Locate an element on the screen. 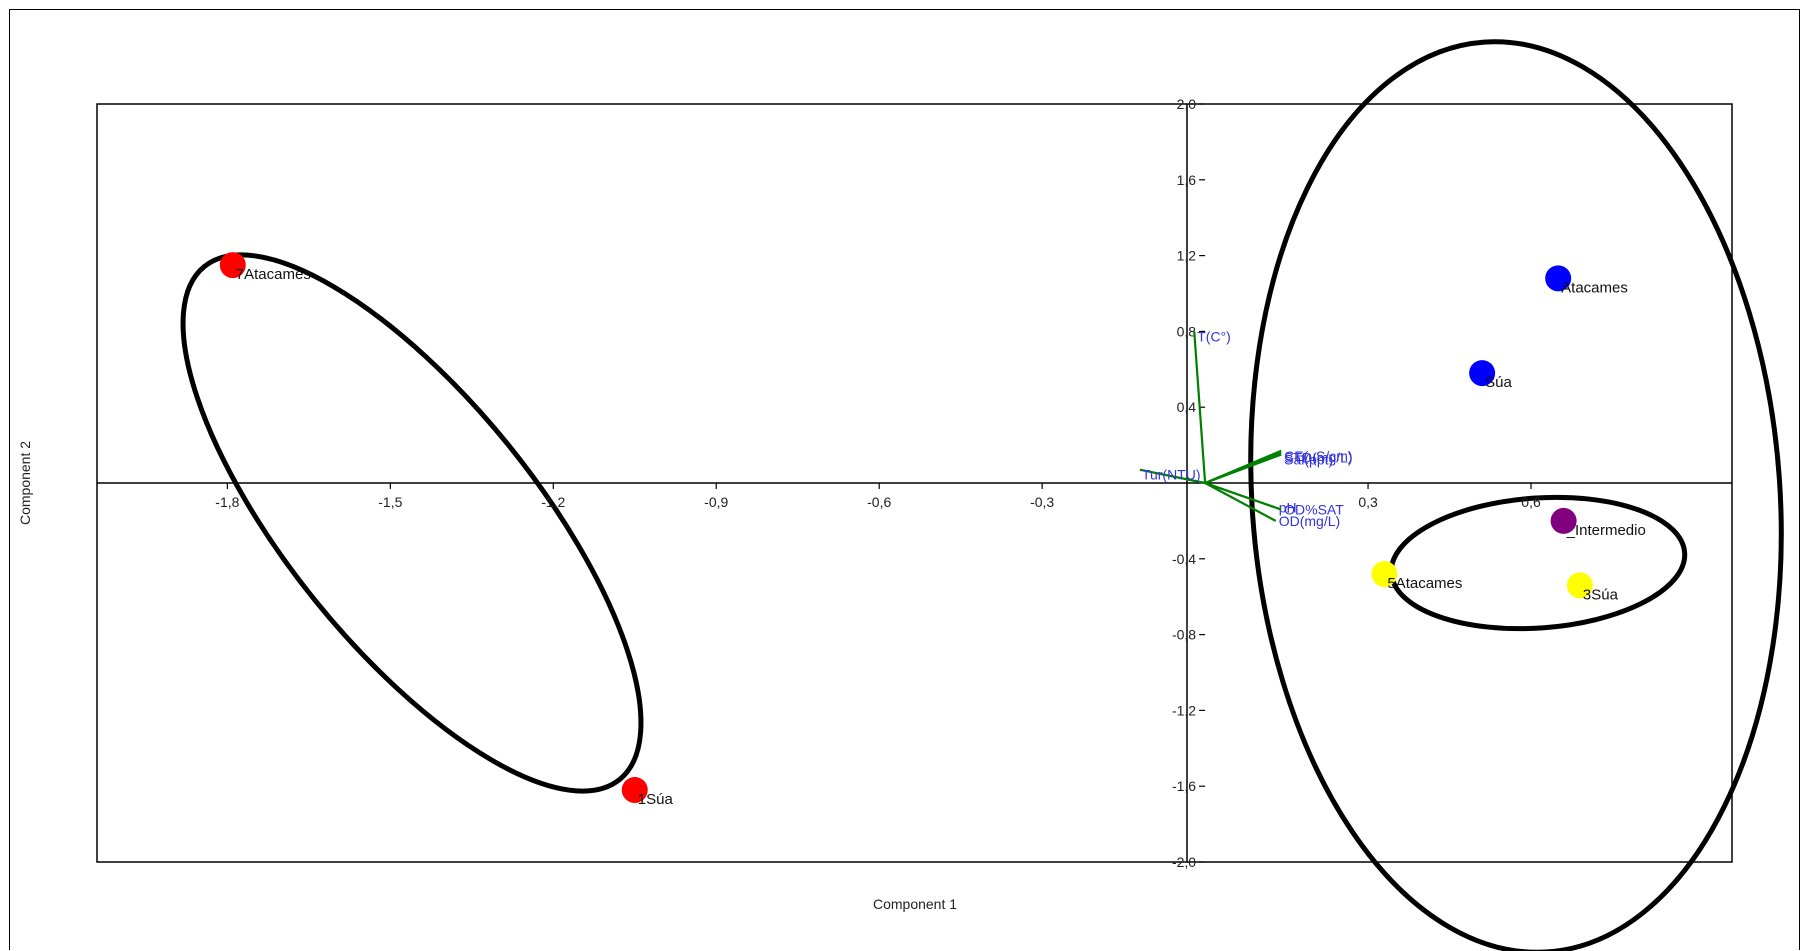 The image size is (1801, 951). x-tick-label: -0,9 is located at coordinates (716, 502).